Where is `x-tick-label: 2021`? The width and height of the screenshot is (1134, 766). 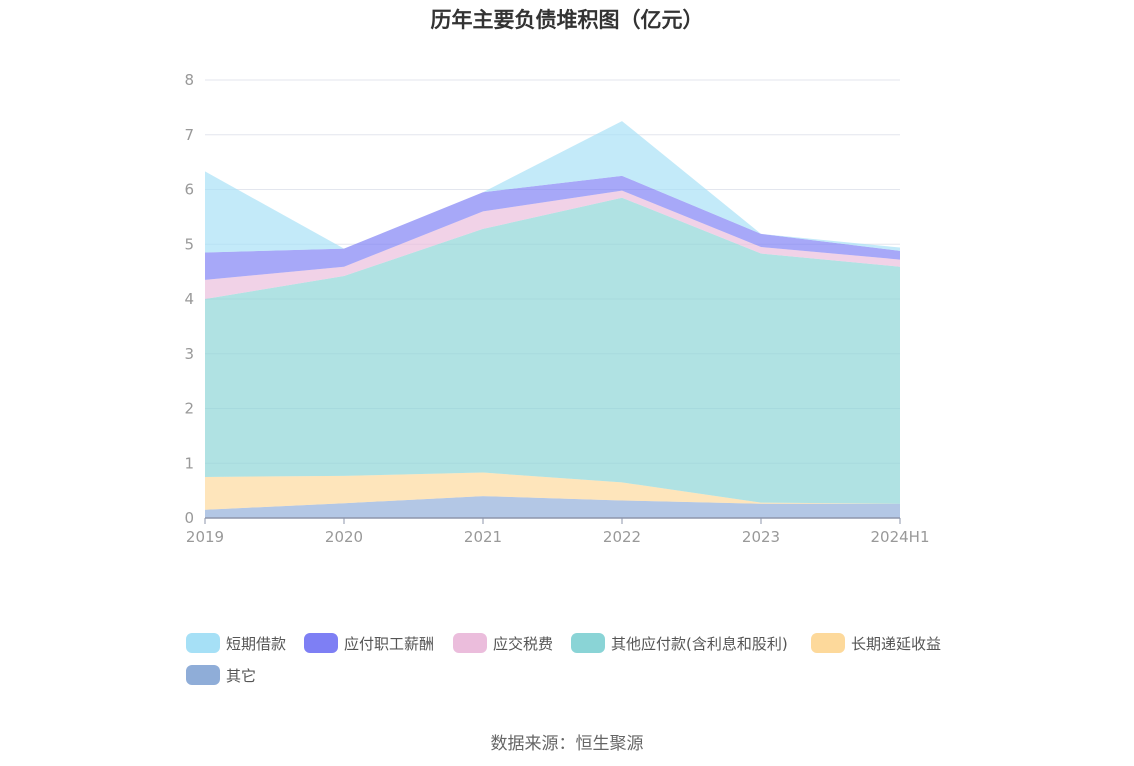 x-tick-label: 2021 is located at coordinates (483, 537).